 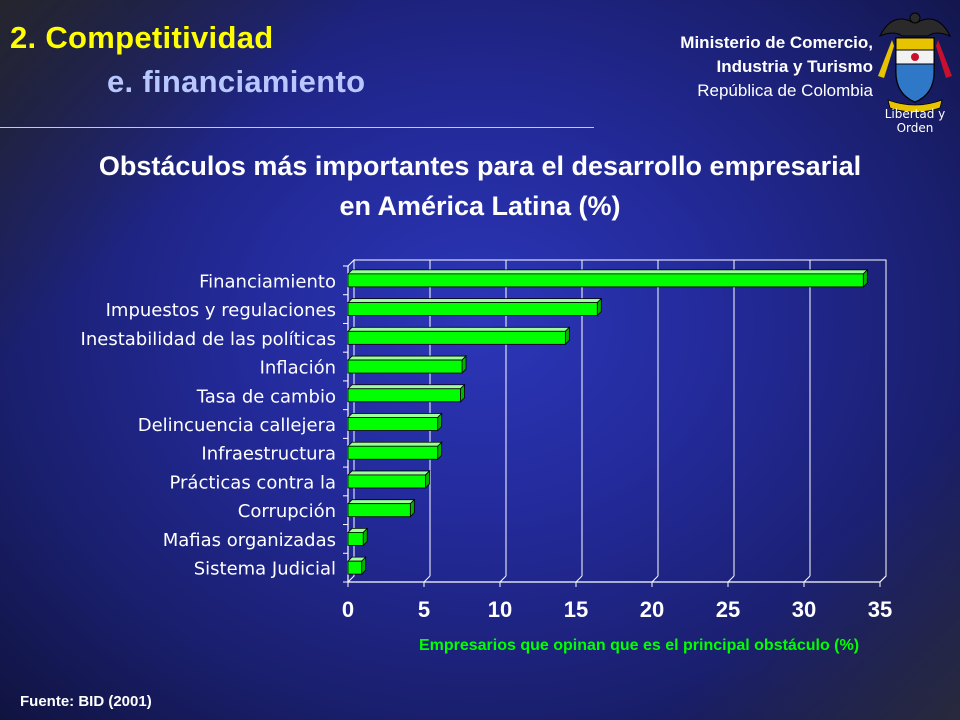 I want to click on category-label: Financiamiento, so click(x=267, y=281).